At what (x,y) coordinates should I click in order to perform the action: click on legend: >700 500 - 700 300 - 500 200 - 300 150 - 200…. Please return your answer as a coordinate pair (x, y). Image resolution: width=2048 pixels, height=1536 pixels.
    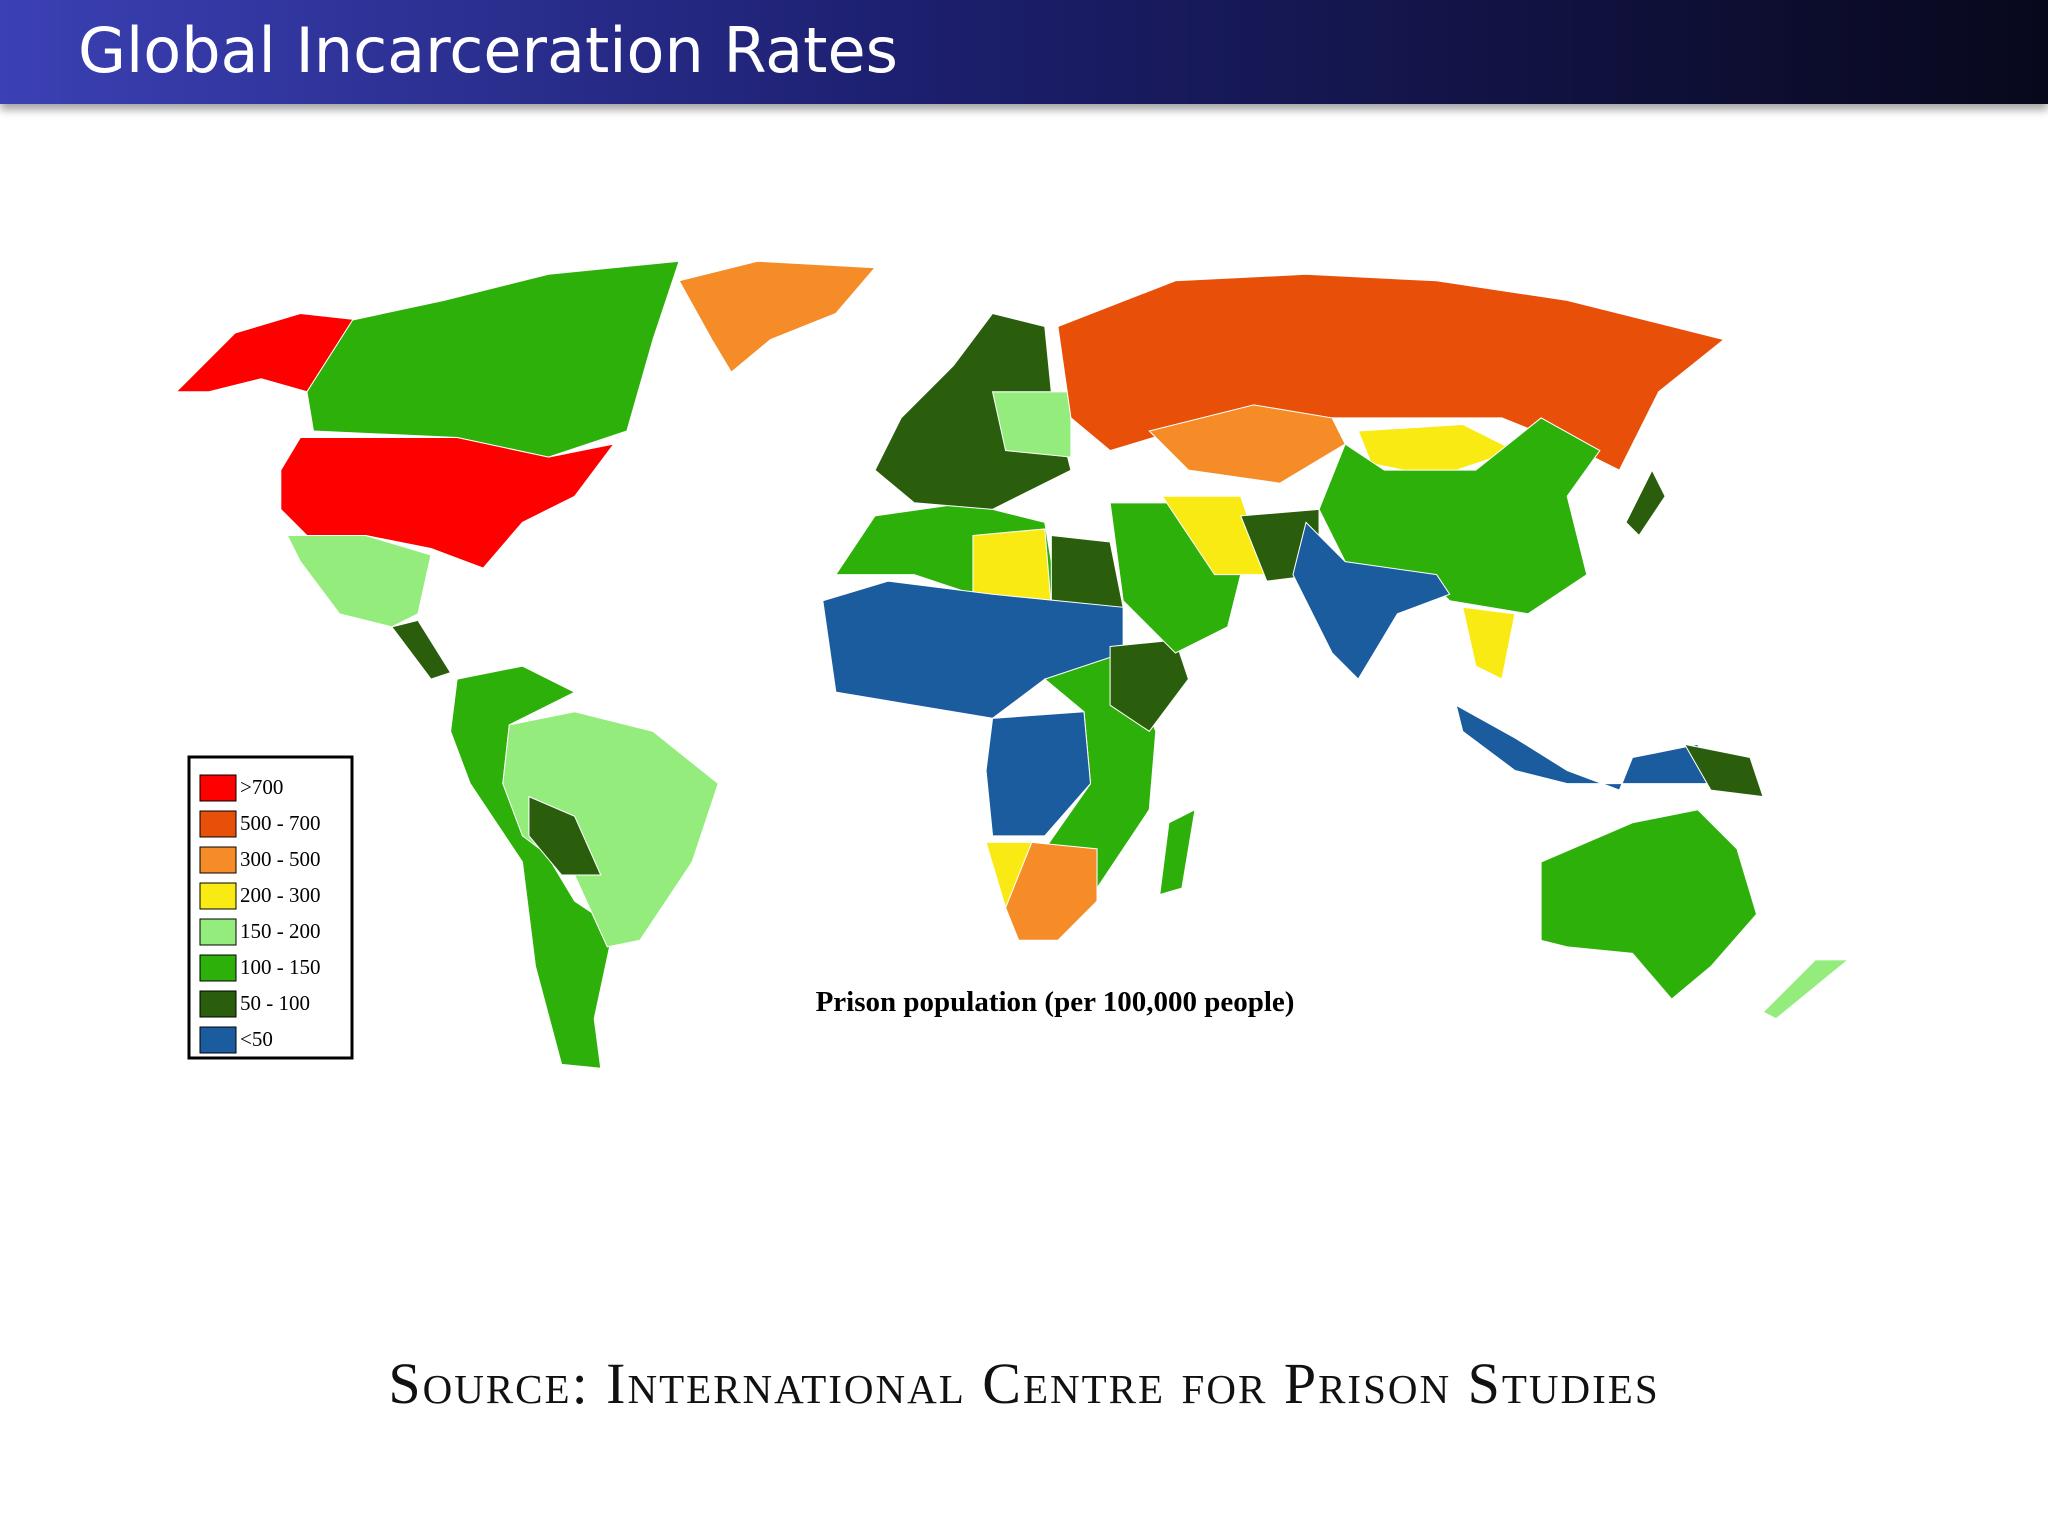
    Looking at the image, I should click on (260, 914).